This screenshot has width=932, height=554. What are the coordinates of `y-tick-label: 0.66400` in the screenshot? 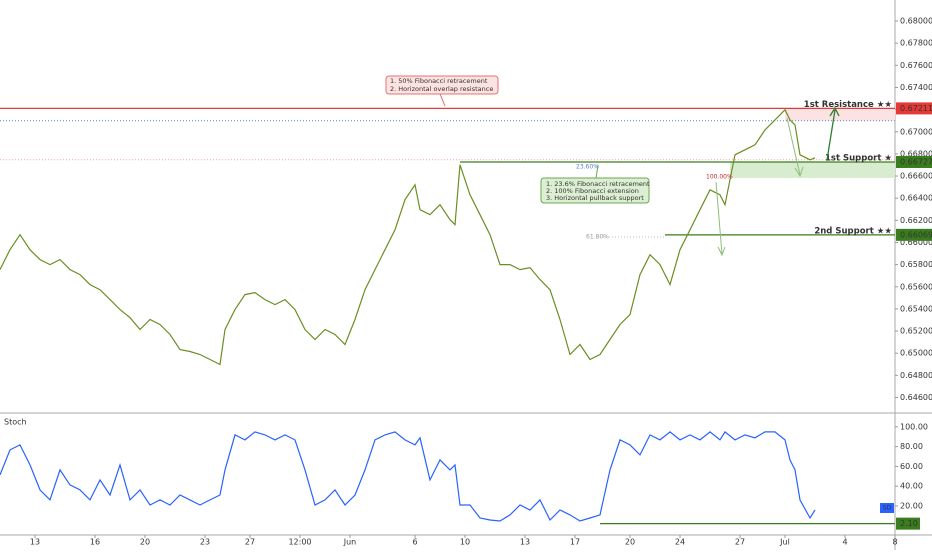 It's located at (916, 198).